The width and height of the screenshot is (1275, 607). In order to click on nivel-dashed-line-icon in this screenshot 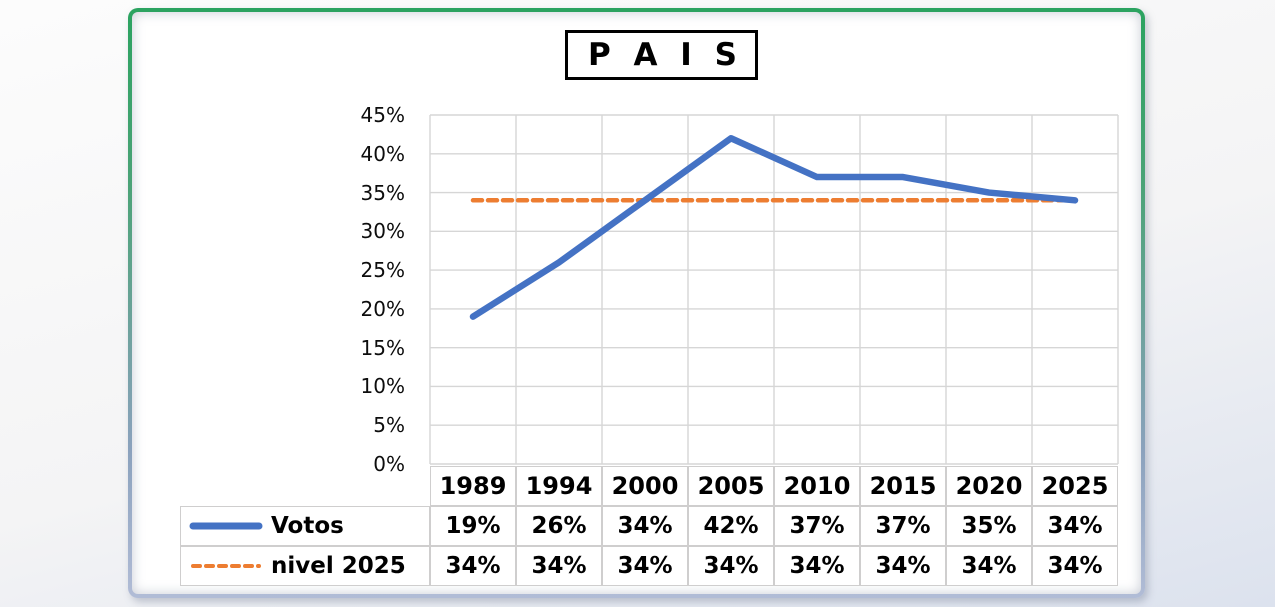, I will do `click(226, 566)`.